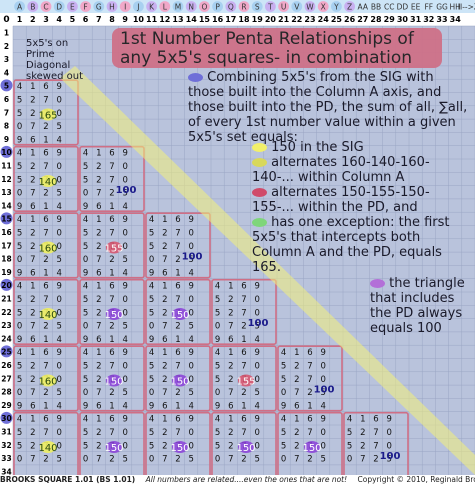  Describe the element at coordinates (257, 7) in the screenshot. I see `column-letter: S` at that location.